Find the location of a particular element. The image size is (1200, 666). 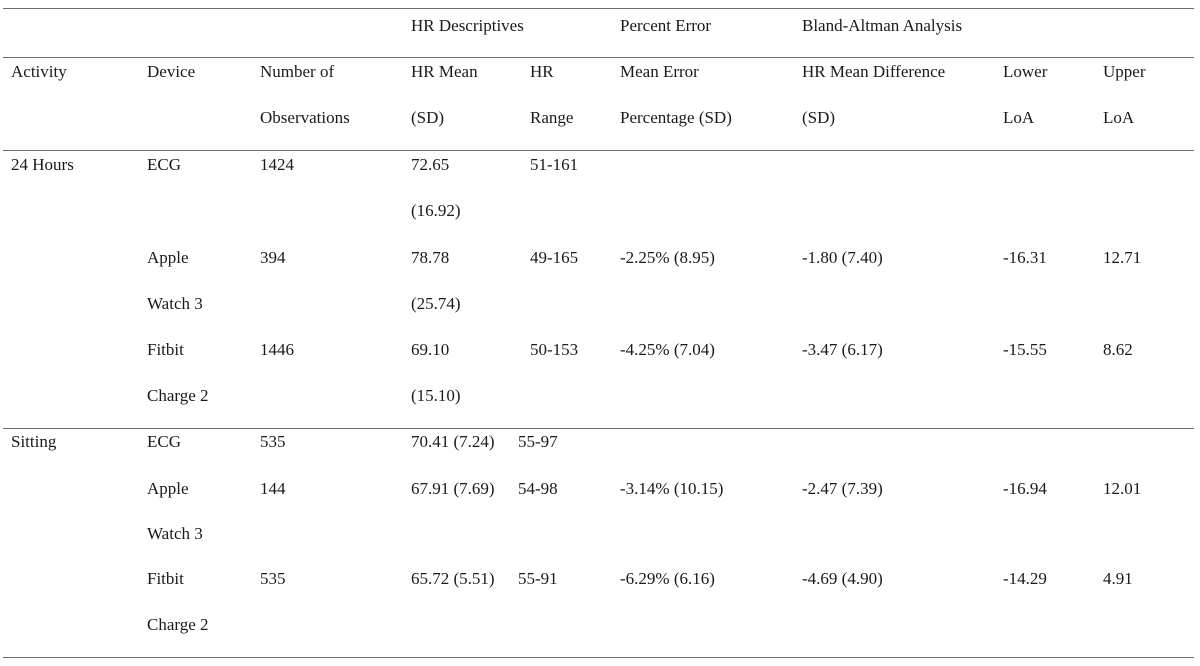

cell-observations: 1424 is located at coordinates (277, 164).